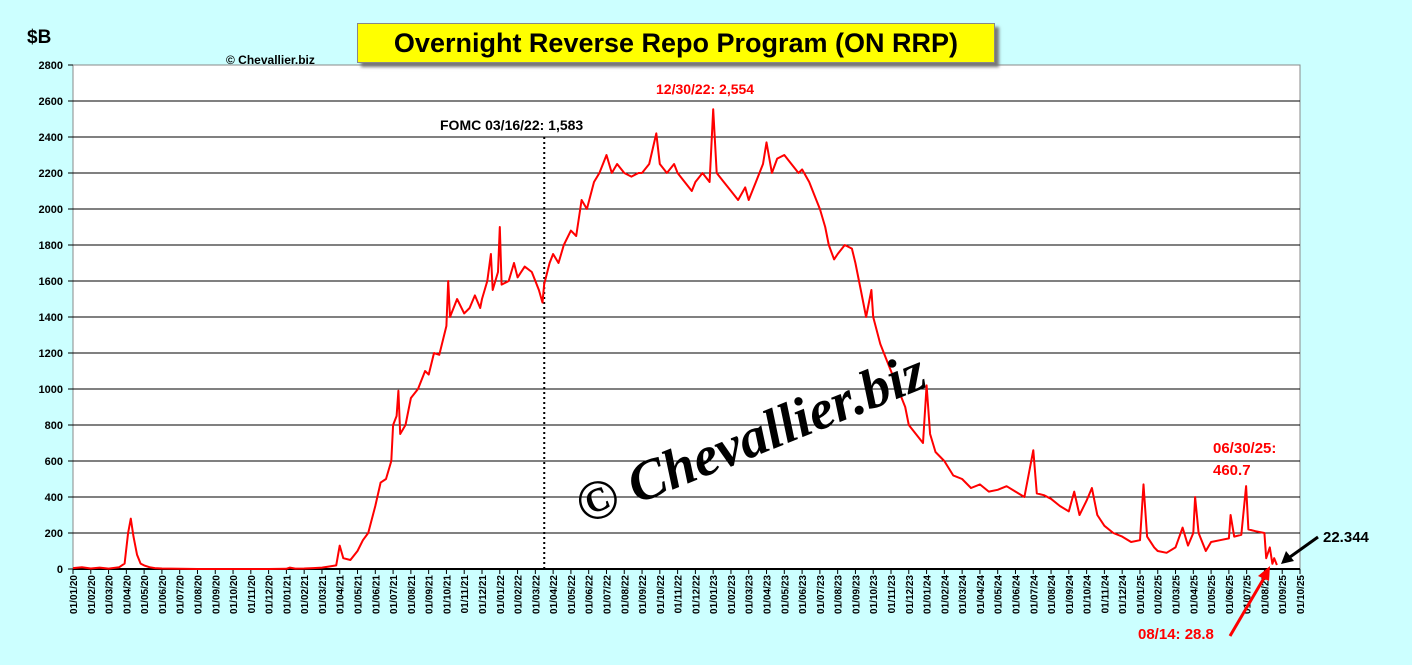 Image resolution: width=1412 pixels, height=665 pixels. What do you see at coordinates (287, 594) in the screenshot?
I see `x-tick-label: 01/01/21` at bounding box center [287, 594].